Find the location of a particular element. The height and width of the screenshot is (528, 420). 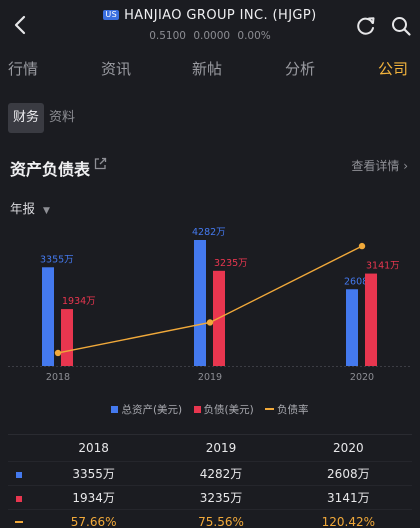

table-cell: 4282万 is located at coordinates (221, 474).